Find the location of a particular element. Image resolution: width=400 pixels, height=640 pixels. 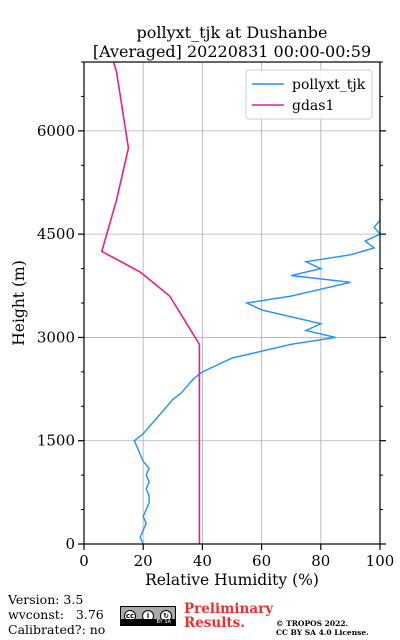

preliminary-line-1: Preliminary is located at coordinates (229, 609).